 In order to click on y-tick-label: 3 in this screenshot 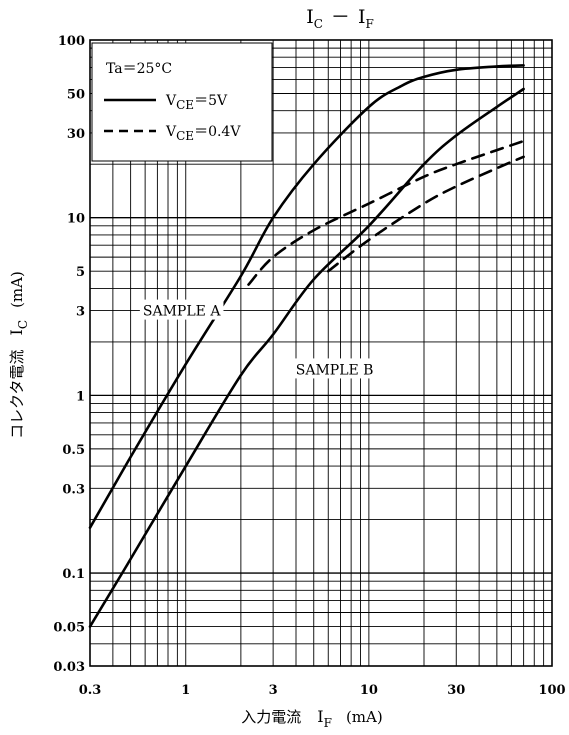, I will do `click(80, 312)`.